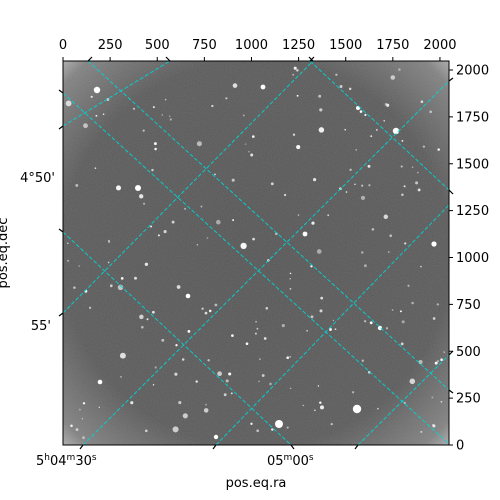 The width and height of the screenshot is (500, 500). Describe the element at coordinates (392, 45) in the screenshot. I see `top-tick-label-7: 1750` at that location.